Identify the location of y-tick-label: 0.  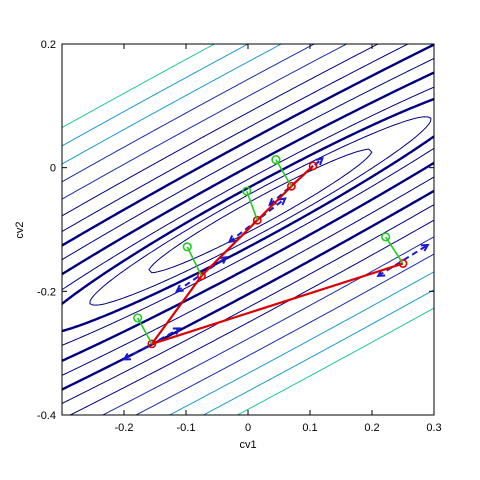
(53, 169).